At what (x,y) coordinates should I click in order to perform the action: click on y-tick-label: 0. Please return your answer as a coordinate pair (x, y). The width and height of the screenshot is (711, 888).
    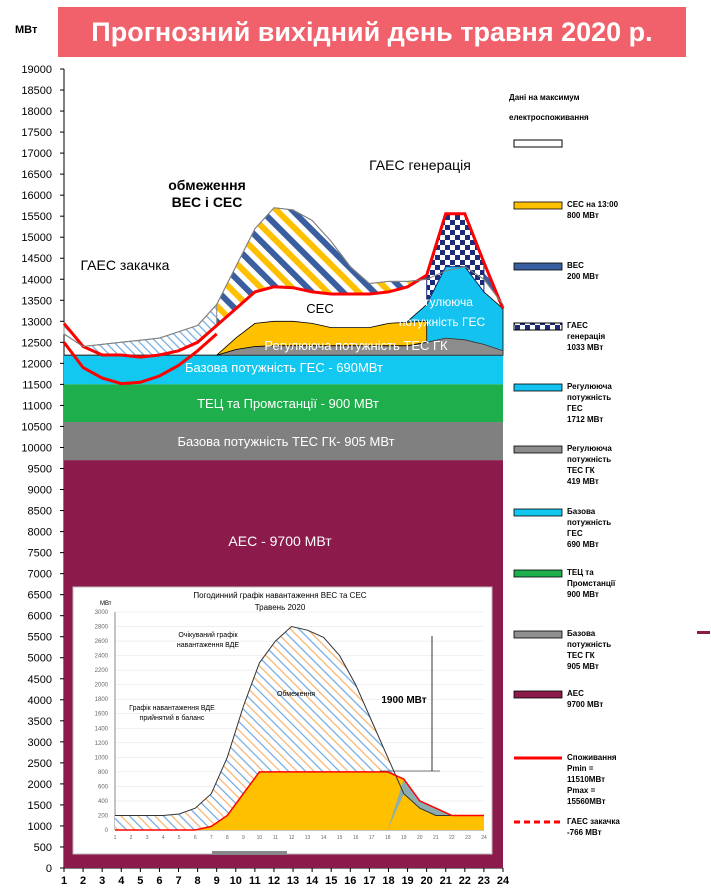
    Looking at the image, I should click on (49, 869).